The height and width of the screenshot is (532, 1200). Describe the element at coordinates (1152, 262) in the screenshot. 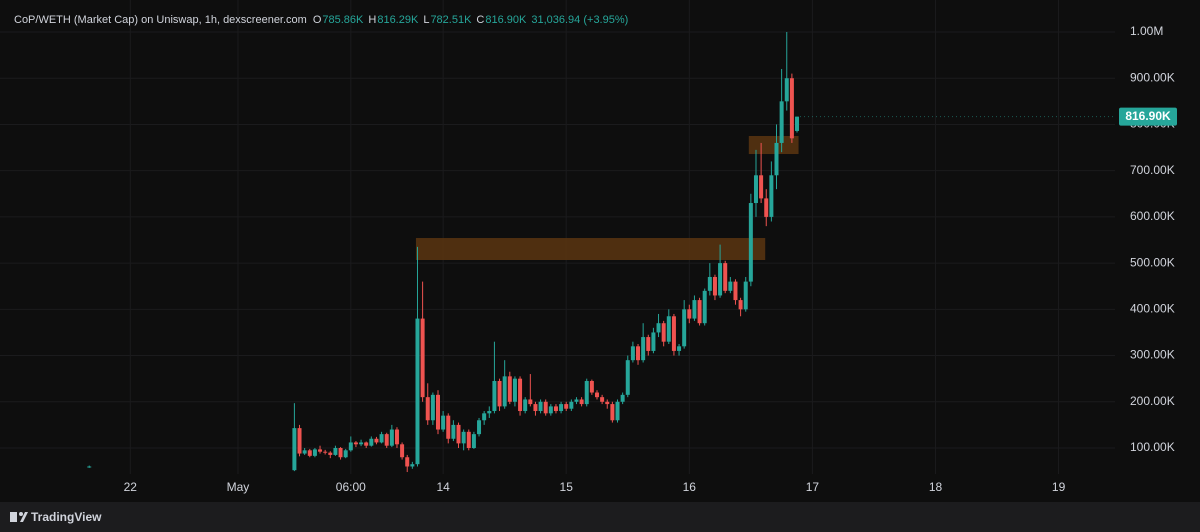

I see `y-tick-label: 500.00K` at that location.